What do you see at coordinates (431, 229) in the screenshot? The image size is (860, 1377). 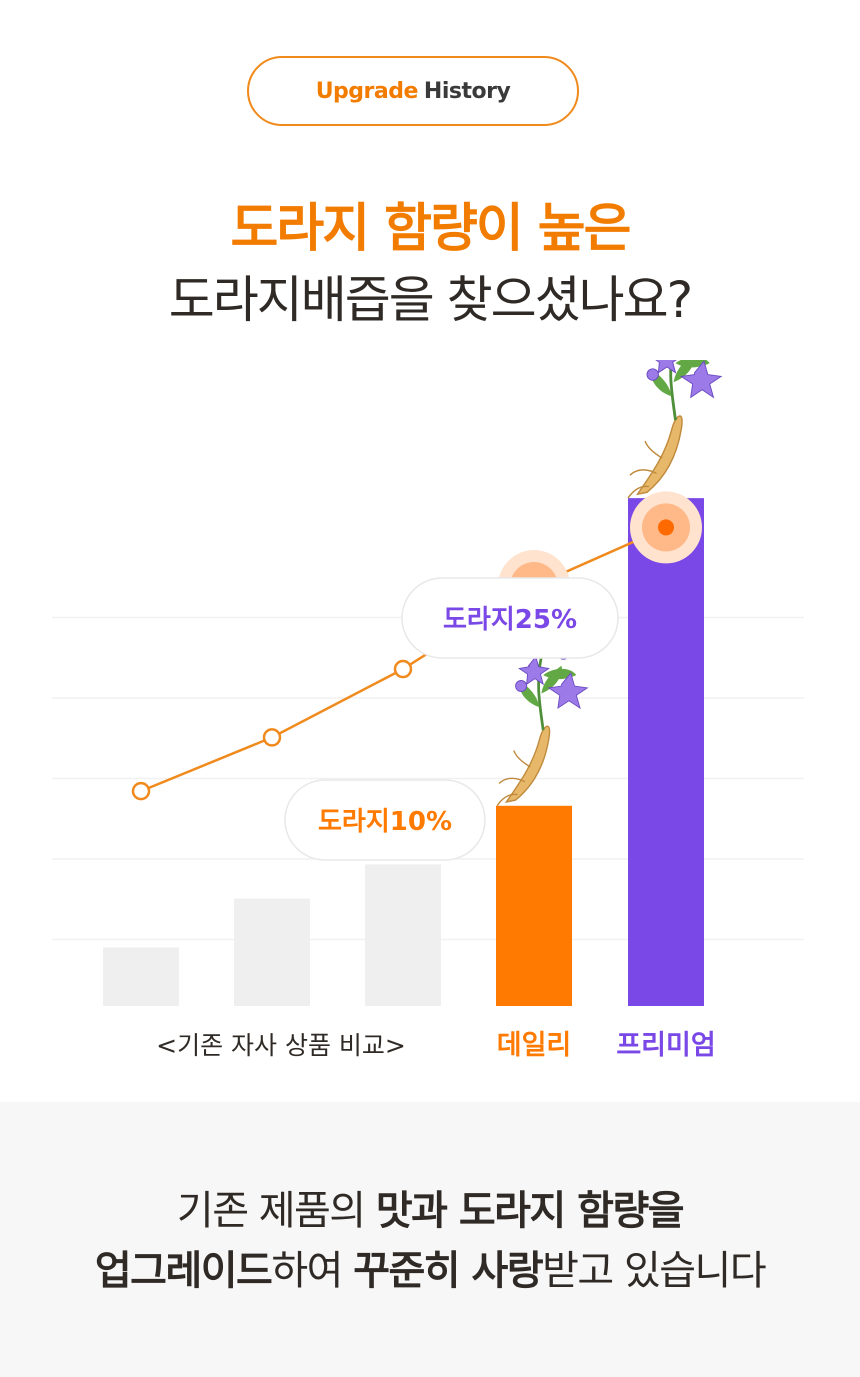 I see `headline-line1: 도라지 함량이 높은` at bounding box center [431, 229].